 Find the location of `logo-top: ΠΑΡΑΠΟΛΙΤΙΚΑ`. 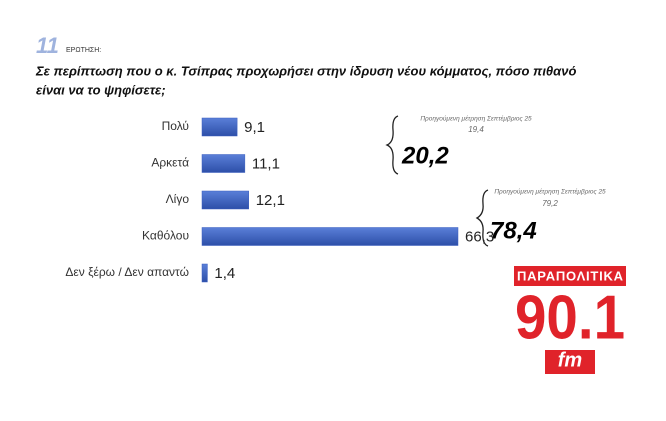

logo-top: ΠΑΡΑΠΟΛΙΤΙΚΑ is located at coordinates (570, 275).